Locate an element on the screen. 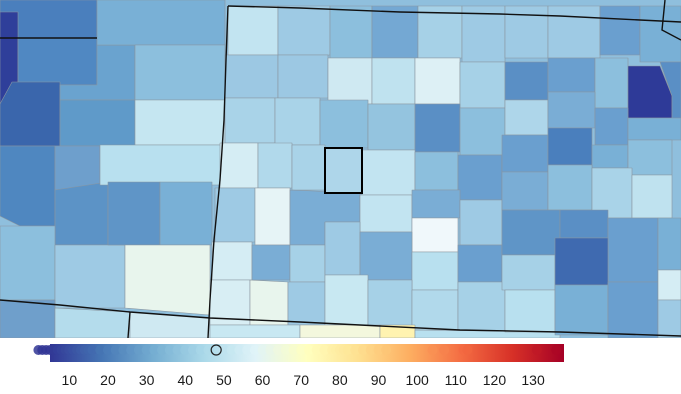  legend-tick-label: 130 is located at coordinates (533, 380).